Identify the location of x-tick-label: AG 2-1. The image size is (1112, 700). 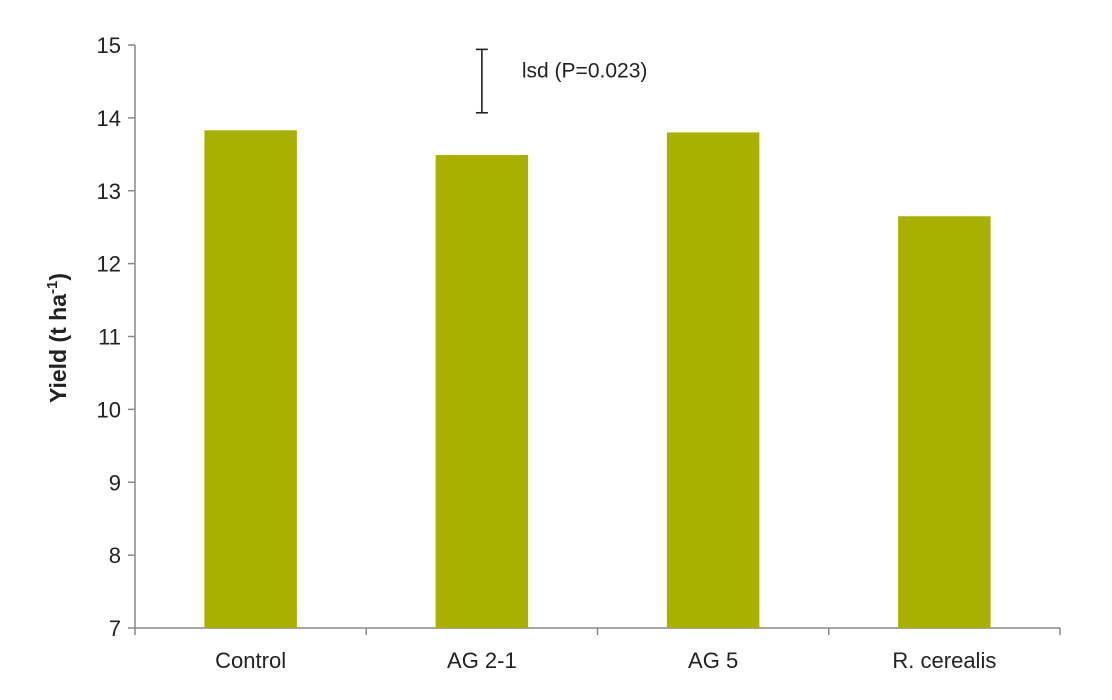
(482, 660).